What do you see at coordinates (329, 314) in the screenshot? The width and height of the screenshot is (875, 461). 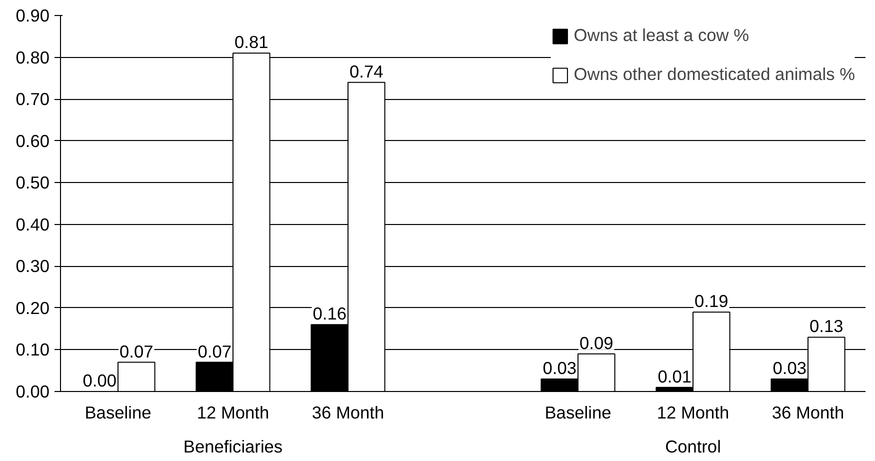 I see `data-label: 0.16` at bounding box center [329, 314].